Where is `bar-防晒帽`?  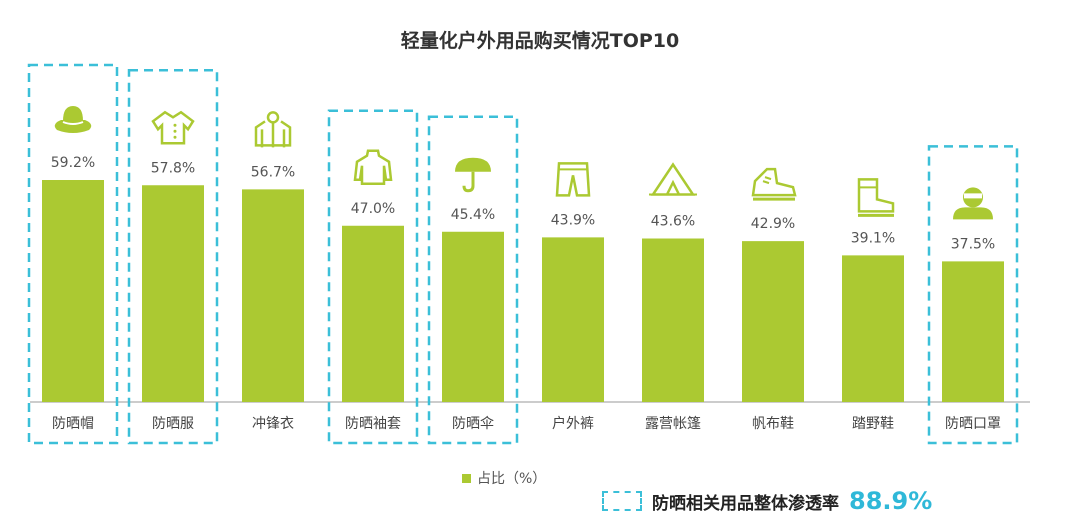
bar-防晒帽 is located at coordinates (73, 291).